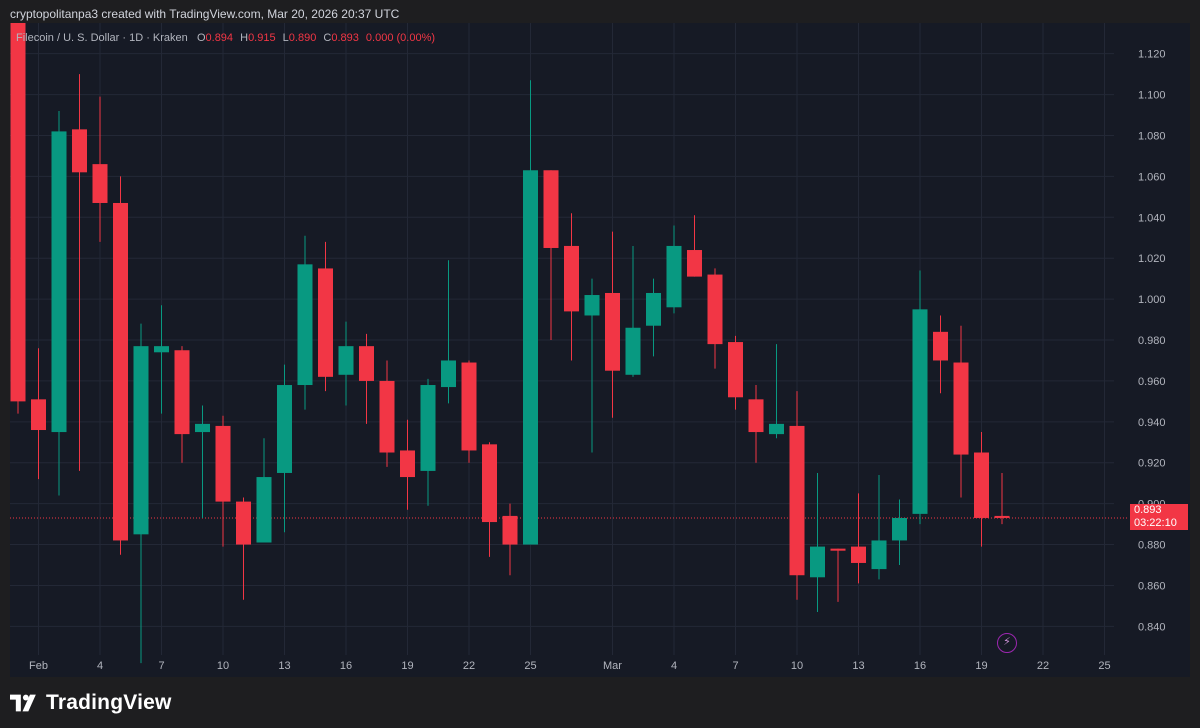 This screenshot has width=1200, height=728. What do you see at coordinates (109, 702) in the screenshot?
I see `brand-name: TradingView` at bounding box center [109, 702].